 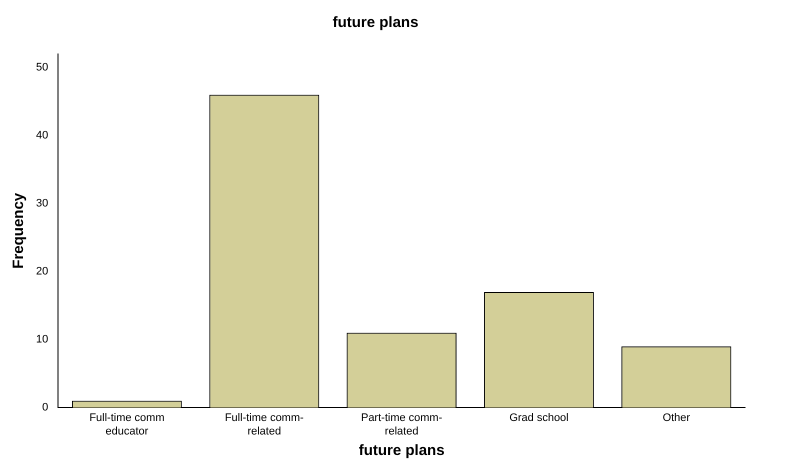 What do you see at coordinates (42, 136) in the screenshot?
I see `y-tick-label: 40` at bounding box center [42, 136].